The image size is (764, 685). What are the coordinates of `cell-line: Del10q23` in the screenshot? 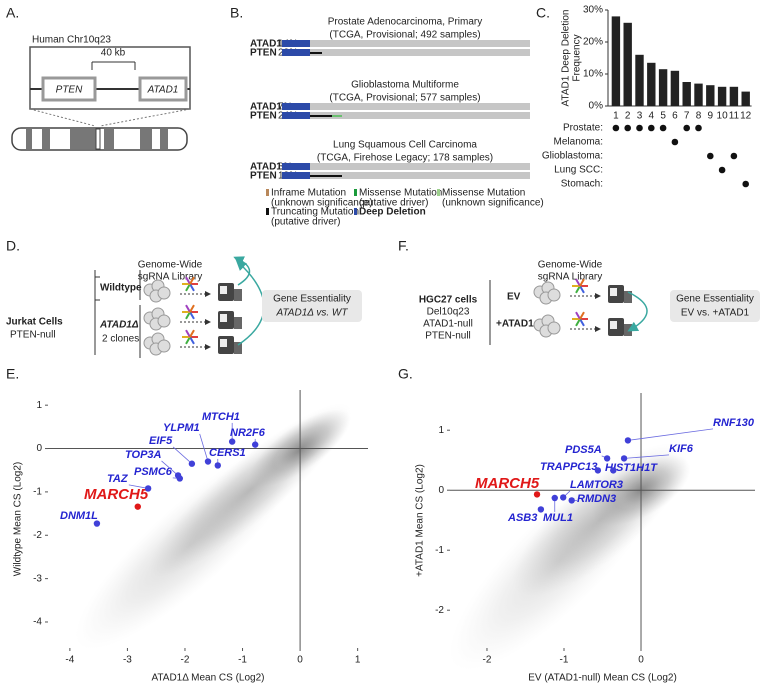 It's located at (448, 312).